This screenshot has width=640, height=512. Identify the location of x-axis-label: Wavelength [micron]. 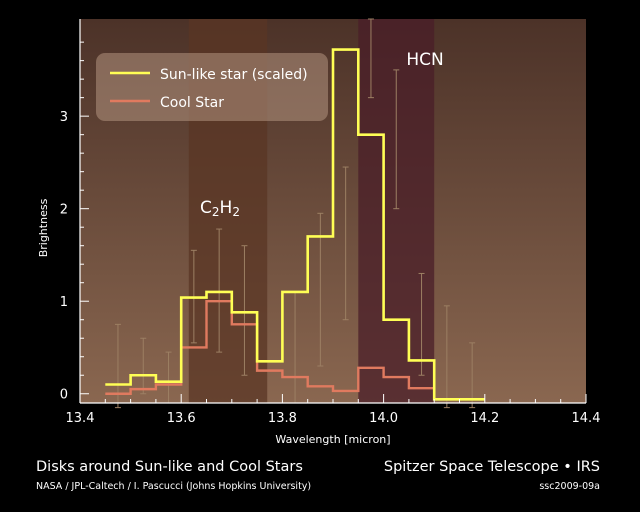
(332, 439).